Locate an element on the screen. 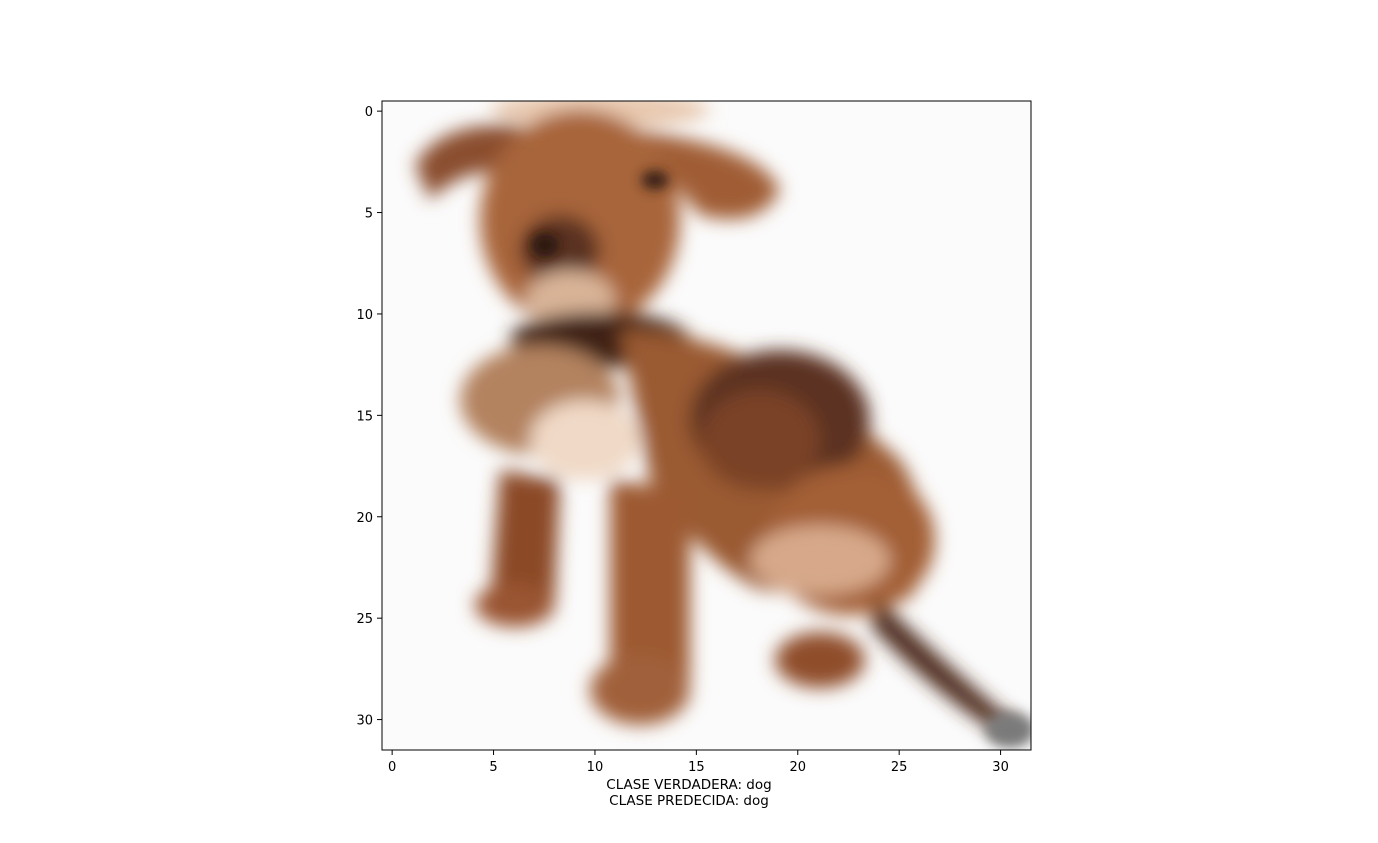 Image resolution: width=1378 pixels, height=843 pixels. caption-predicted-class: CLASE PREDECIDA: dog is located at coordinates (689, 801).